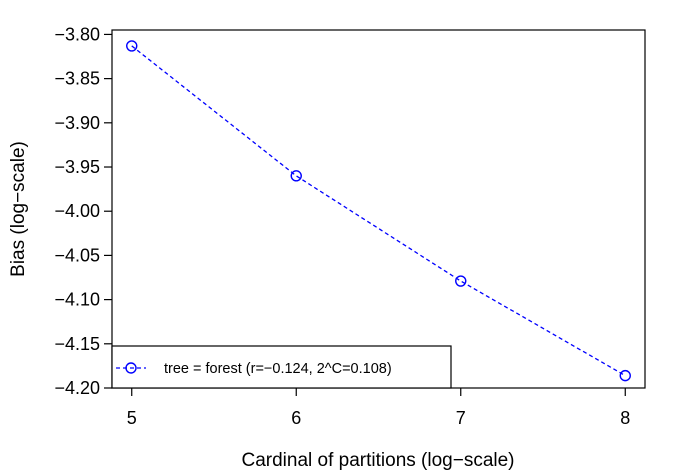 This screenshot has height=473, width=675. I want to click on x-tick-label-3: 8, so click(625, 418).